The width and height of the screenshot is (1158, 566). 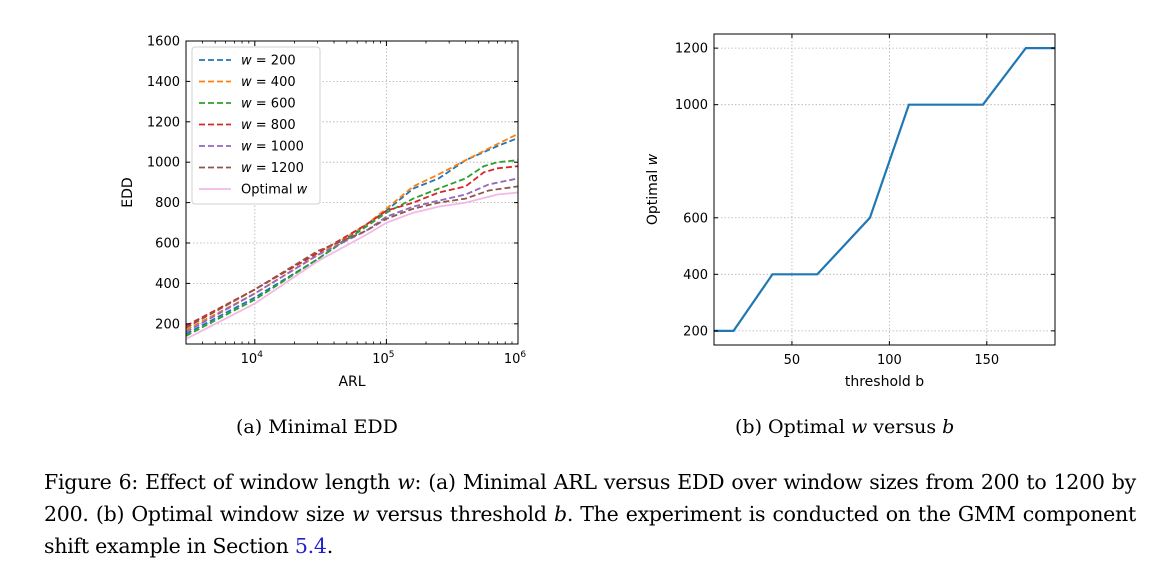 I want to click on subcaption-b-var: w, so click(x=859, y=427).